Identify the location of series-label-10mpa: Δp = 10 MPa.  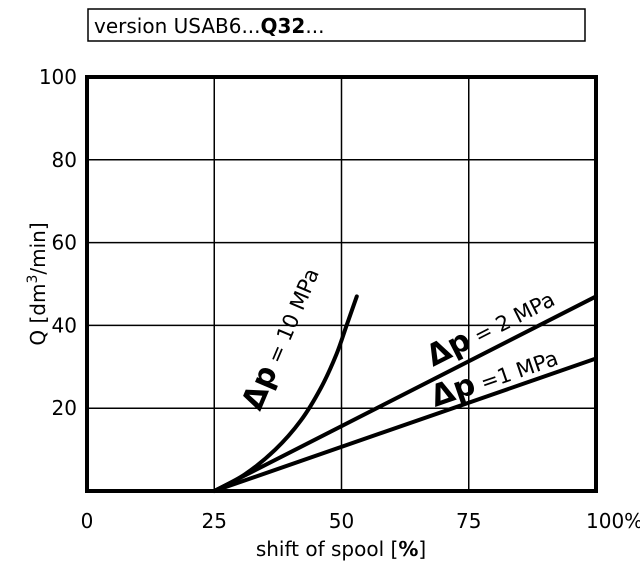
(281, 338).